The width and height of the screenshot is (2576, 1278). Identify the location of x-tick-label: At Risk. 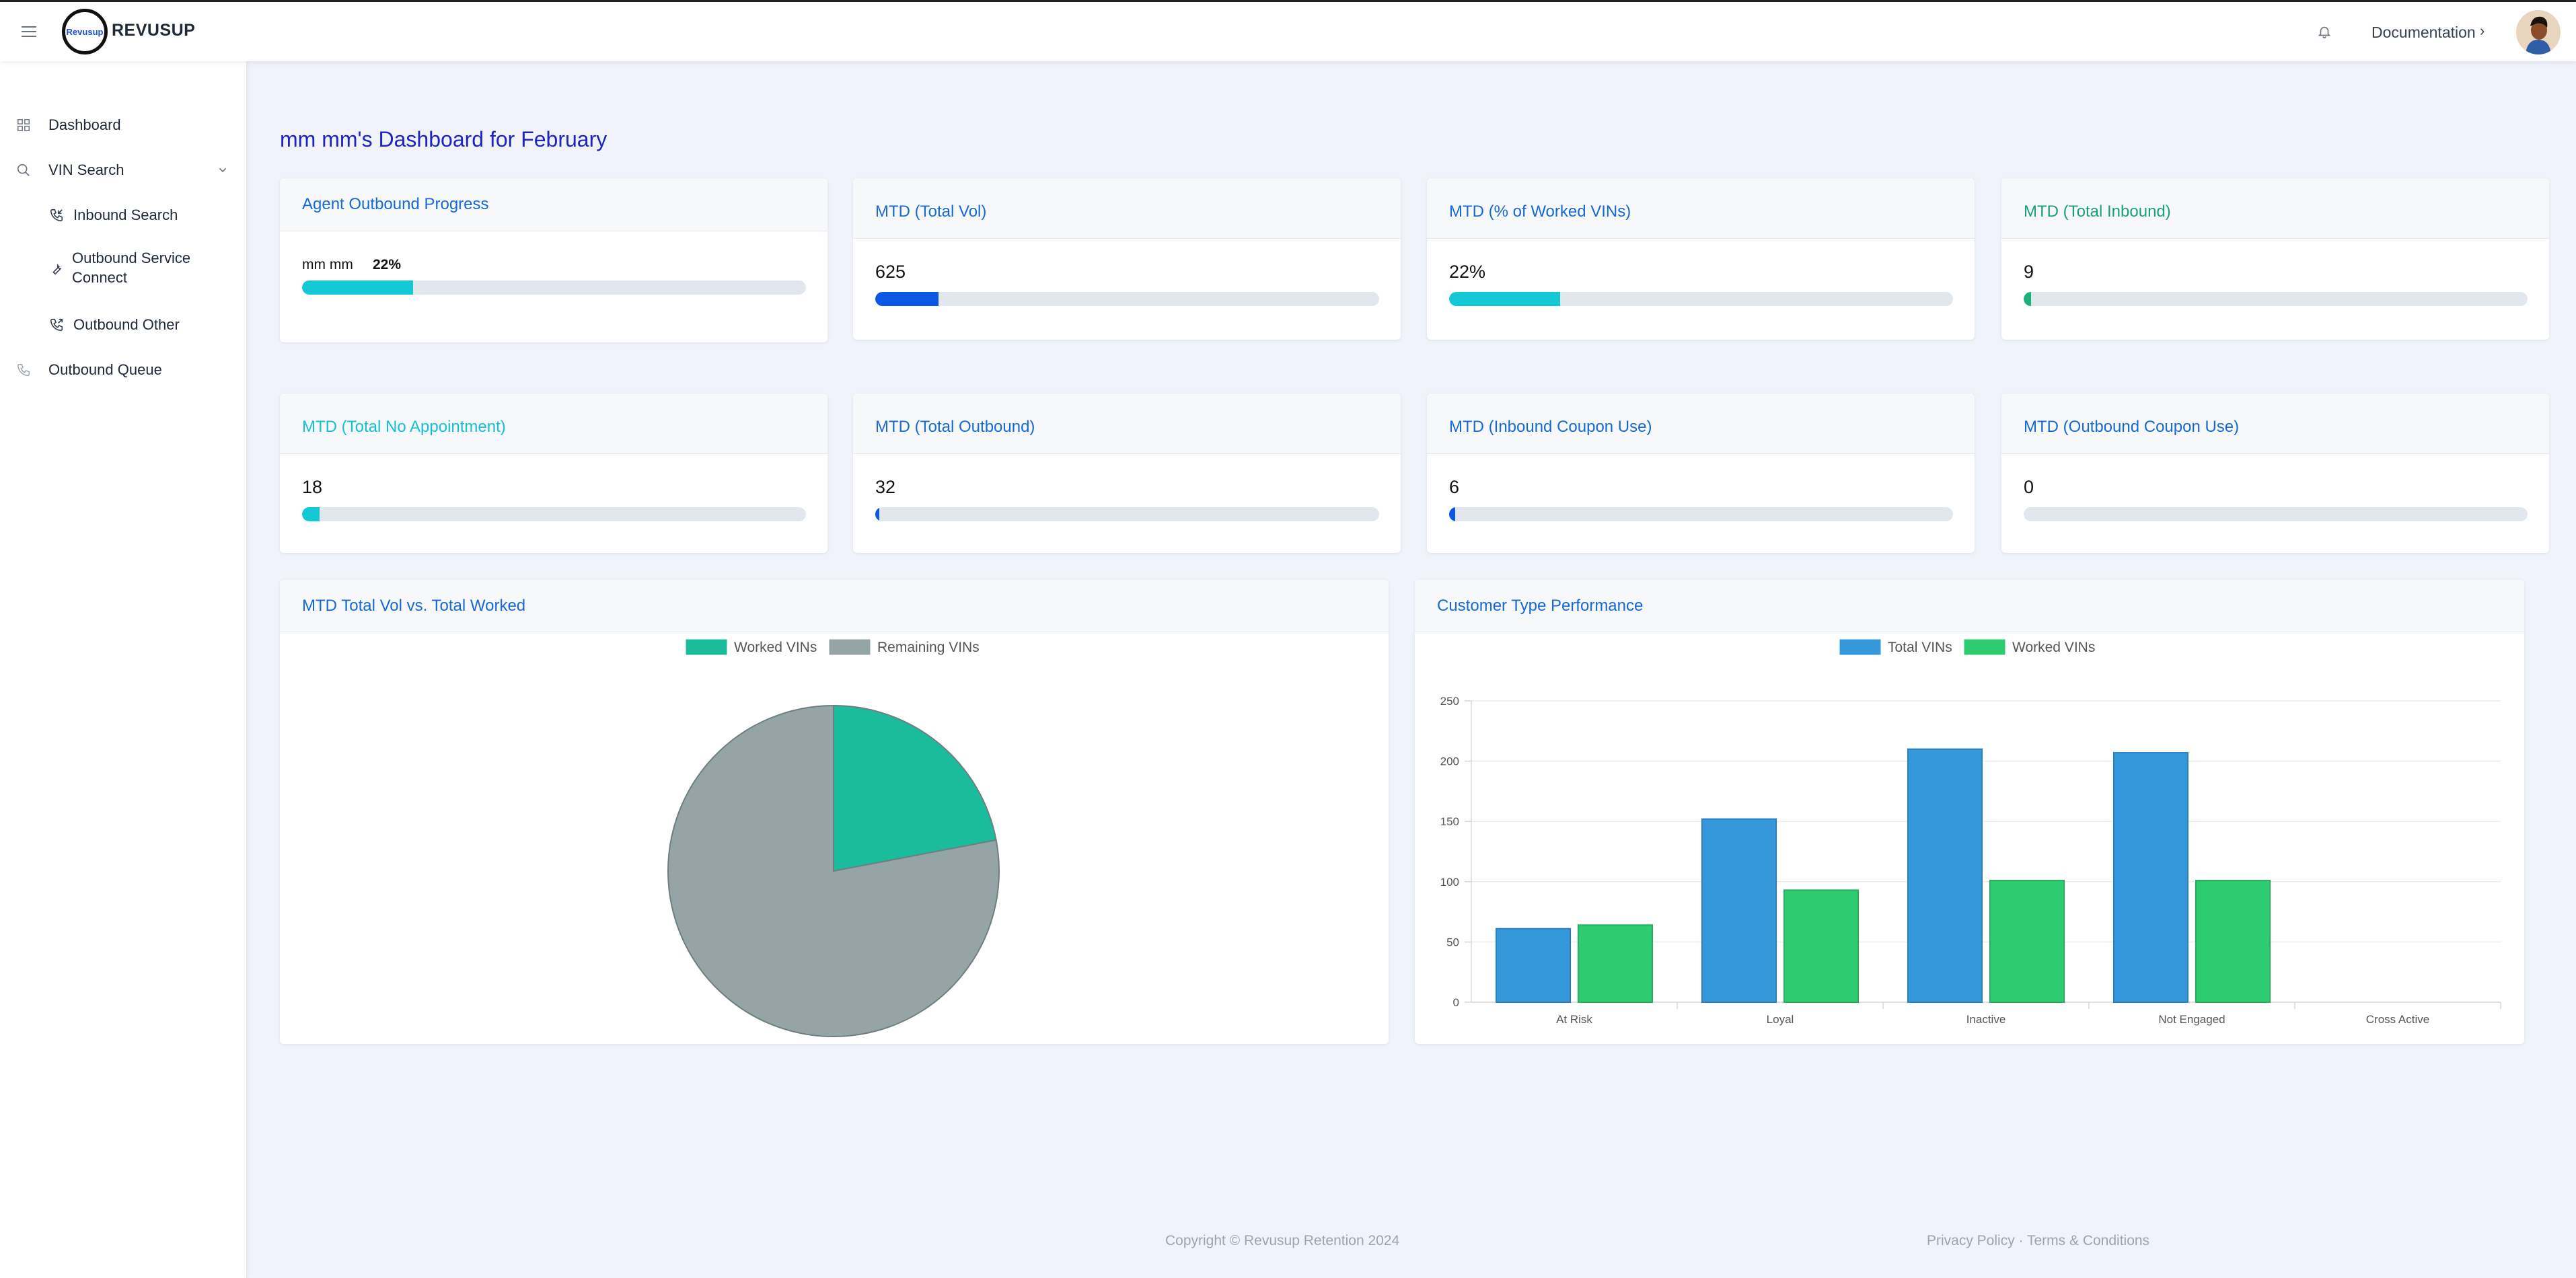
(1574, 1020).